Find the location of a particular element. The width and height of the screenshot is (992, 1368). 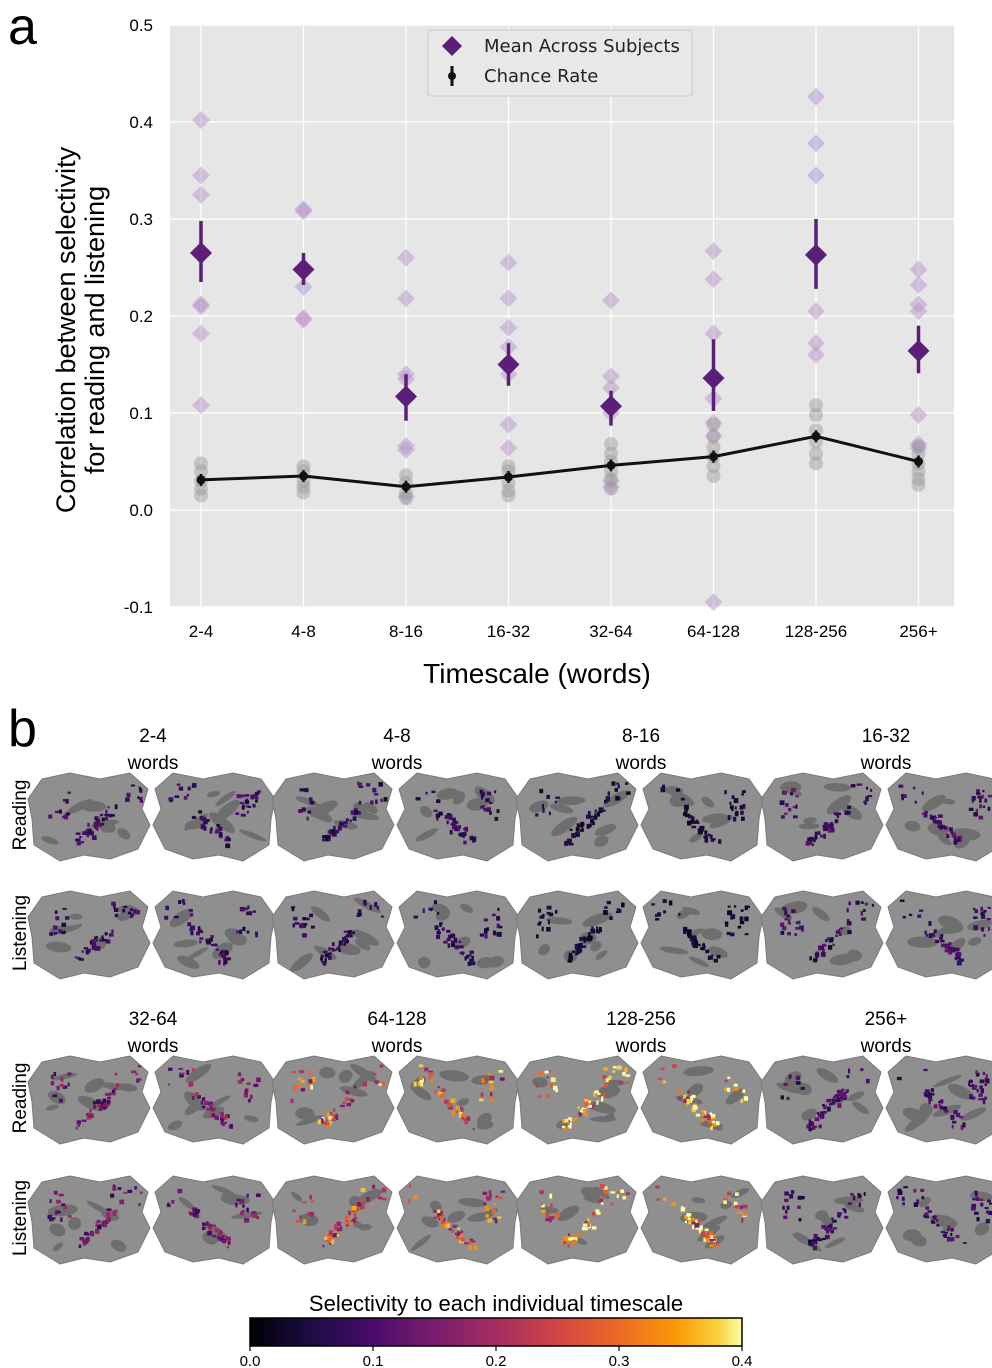

colorbar-tick-label: 0.2 is located at coordinates (496, 1360).